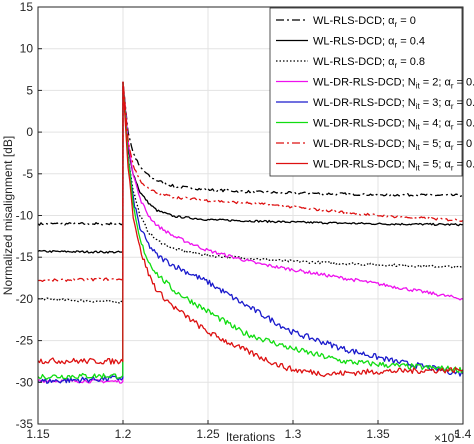 The height and width of the screenshot is (444, 474). Describe the element at coordinates (436, 124) in the screenshot. I see `legend-text-part: = 4; α` at that location.